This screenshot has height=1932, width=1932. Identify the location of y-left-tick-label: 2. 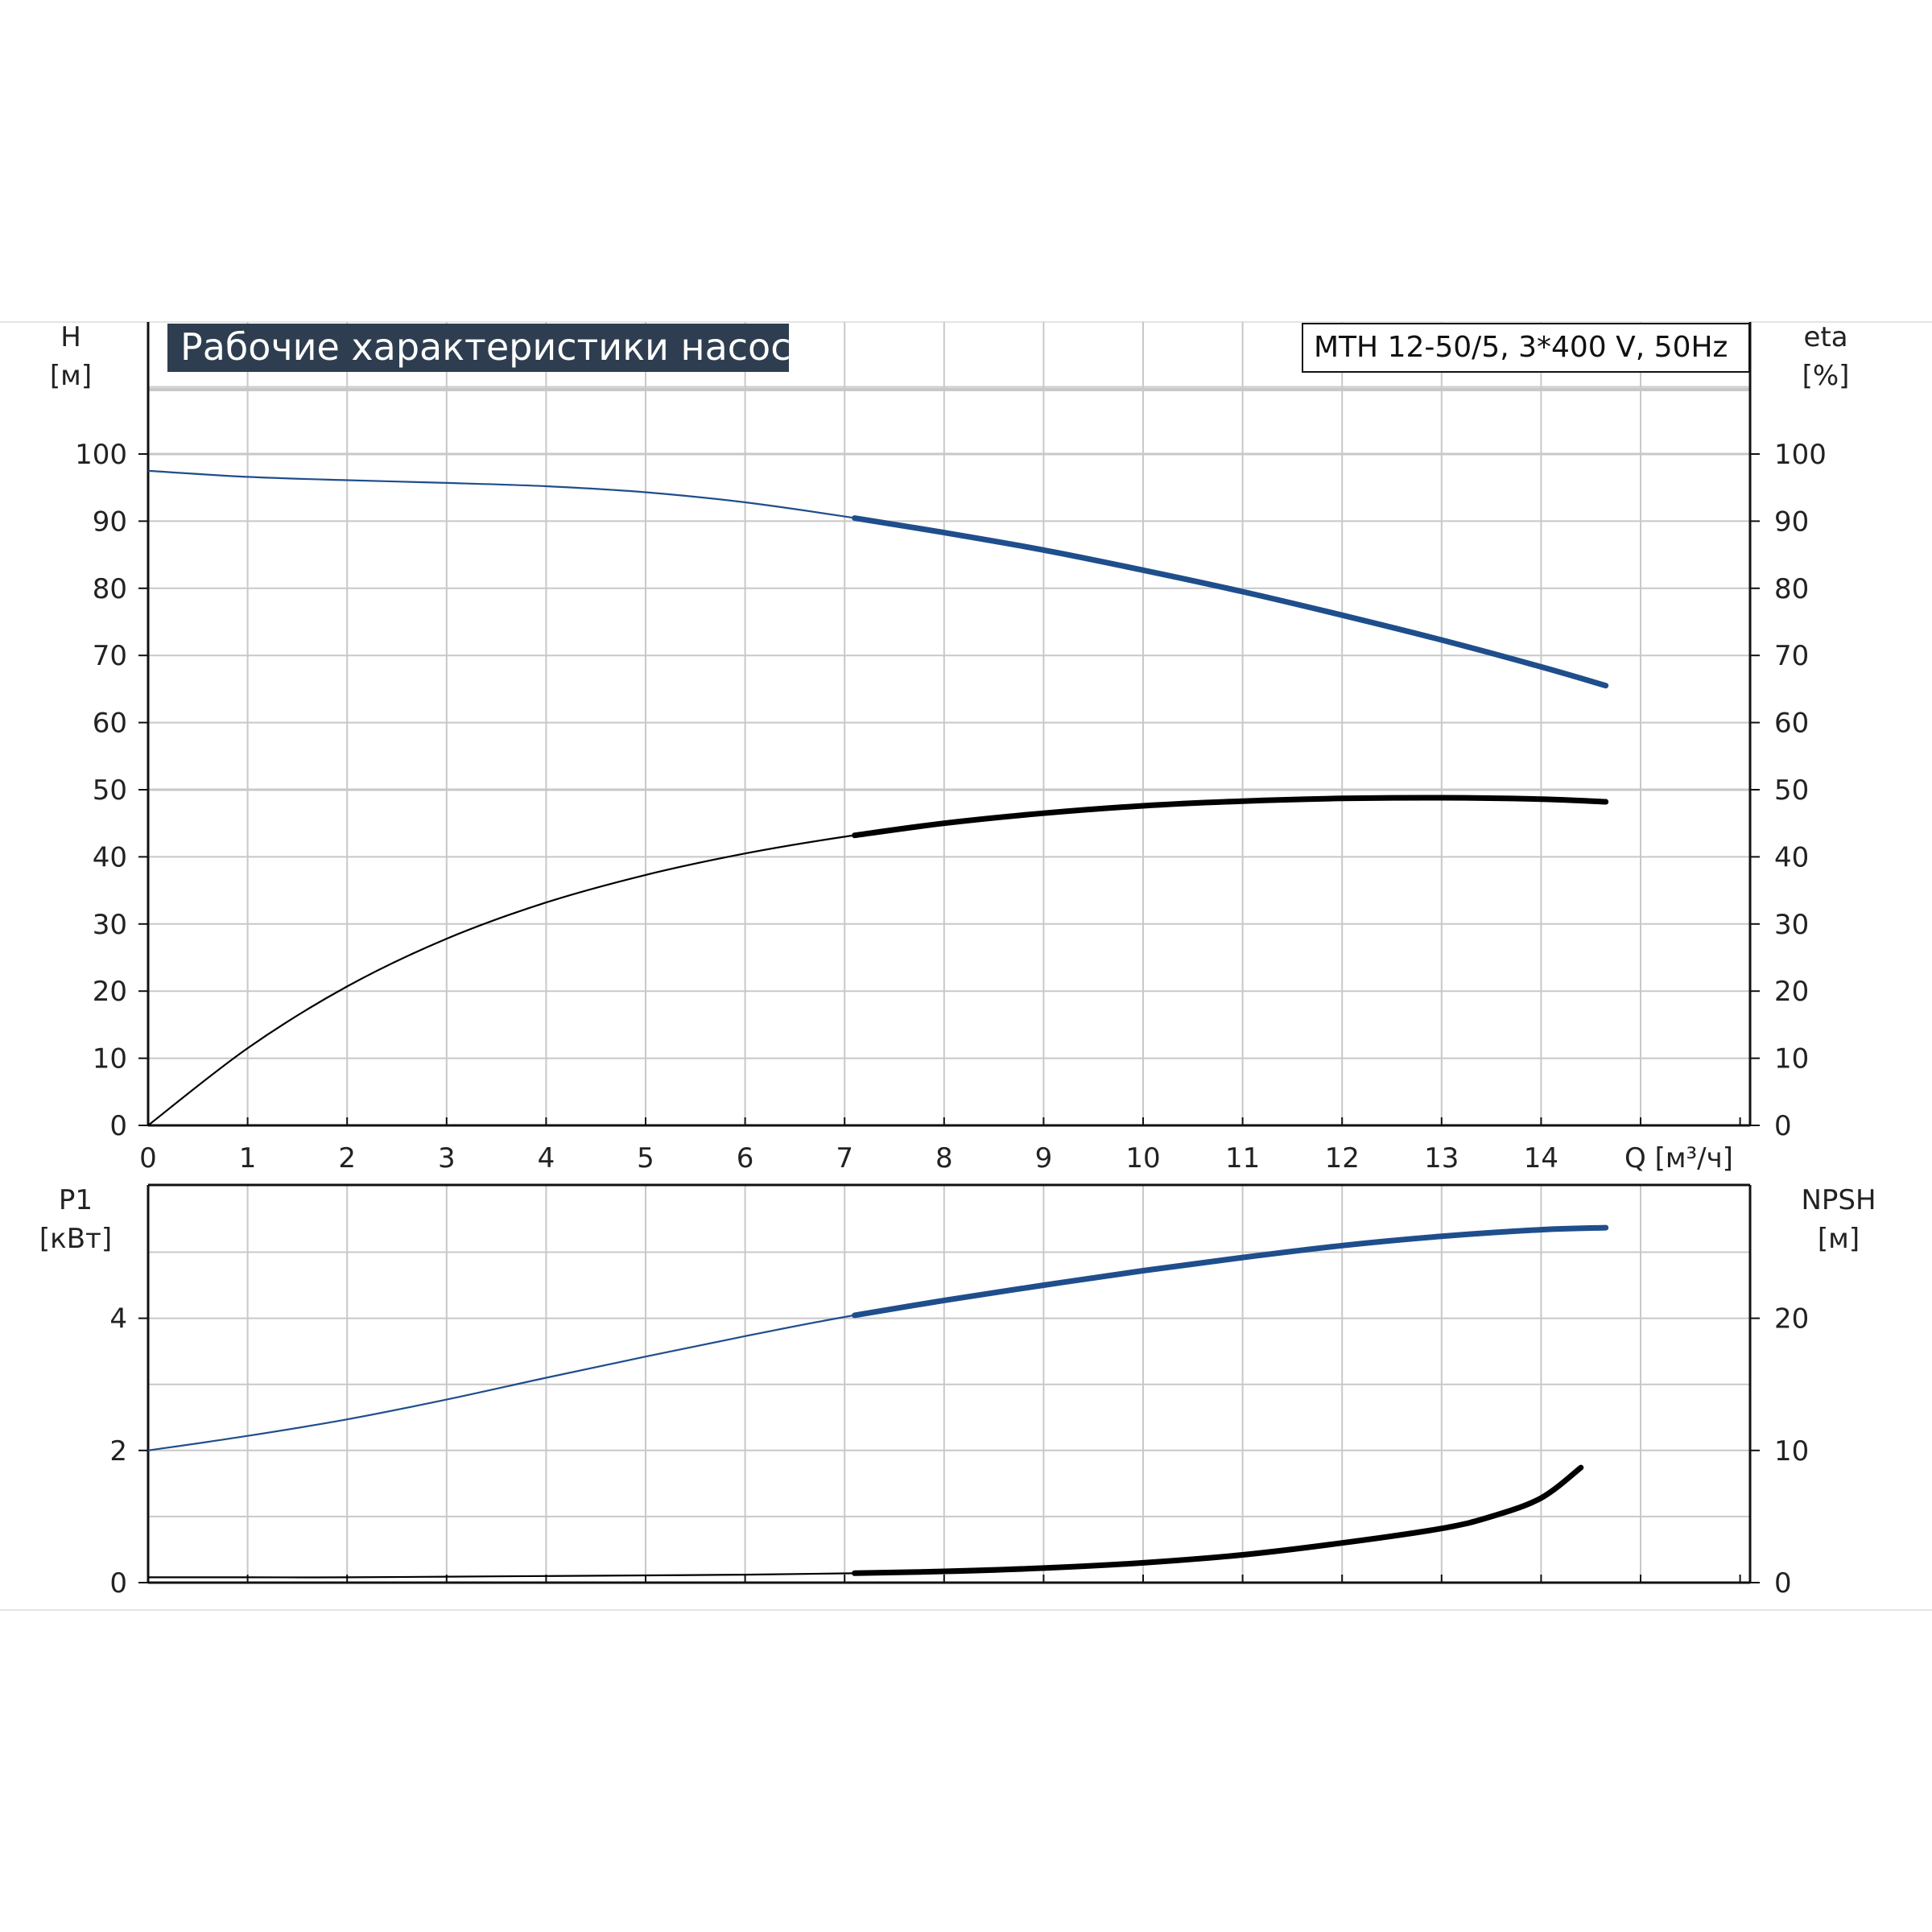
(118, 1451).